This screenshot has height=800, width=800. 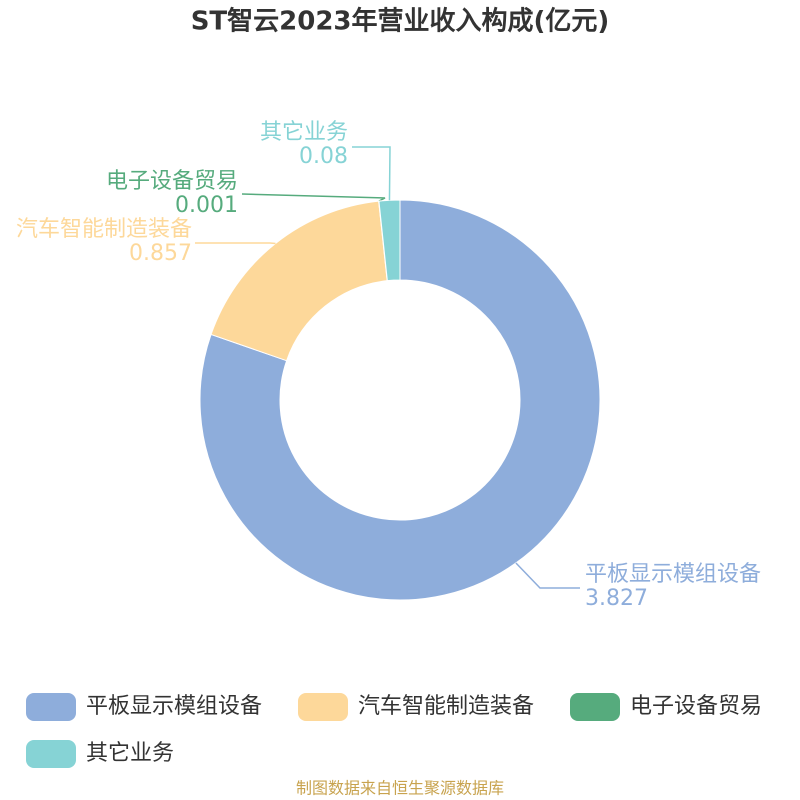 What do you see at coordinates (104, 229) in the screenshot?
I see `slice-label: 汽车智能制造装备` at bounding box center [104, 229].